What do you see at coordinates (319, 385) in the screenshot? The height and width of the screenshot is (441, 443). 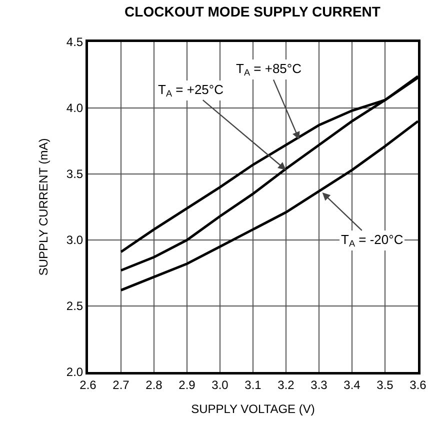 I see `x-tick-label: 3.3` at bounding box center [319, 385].